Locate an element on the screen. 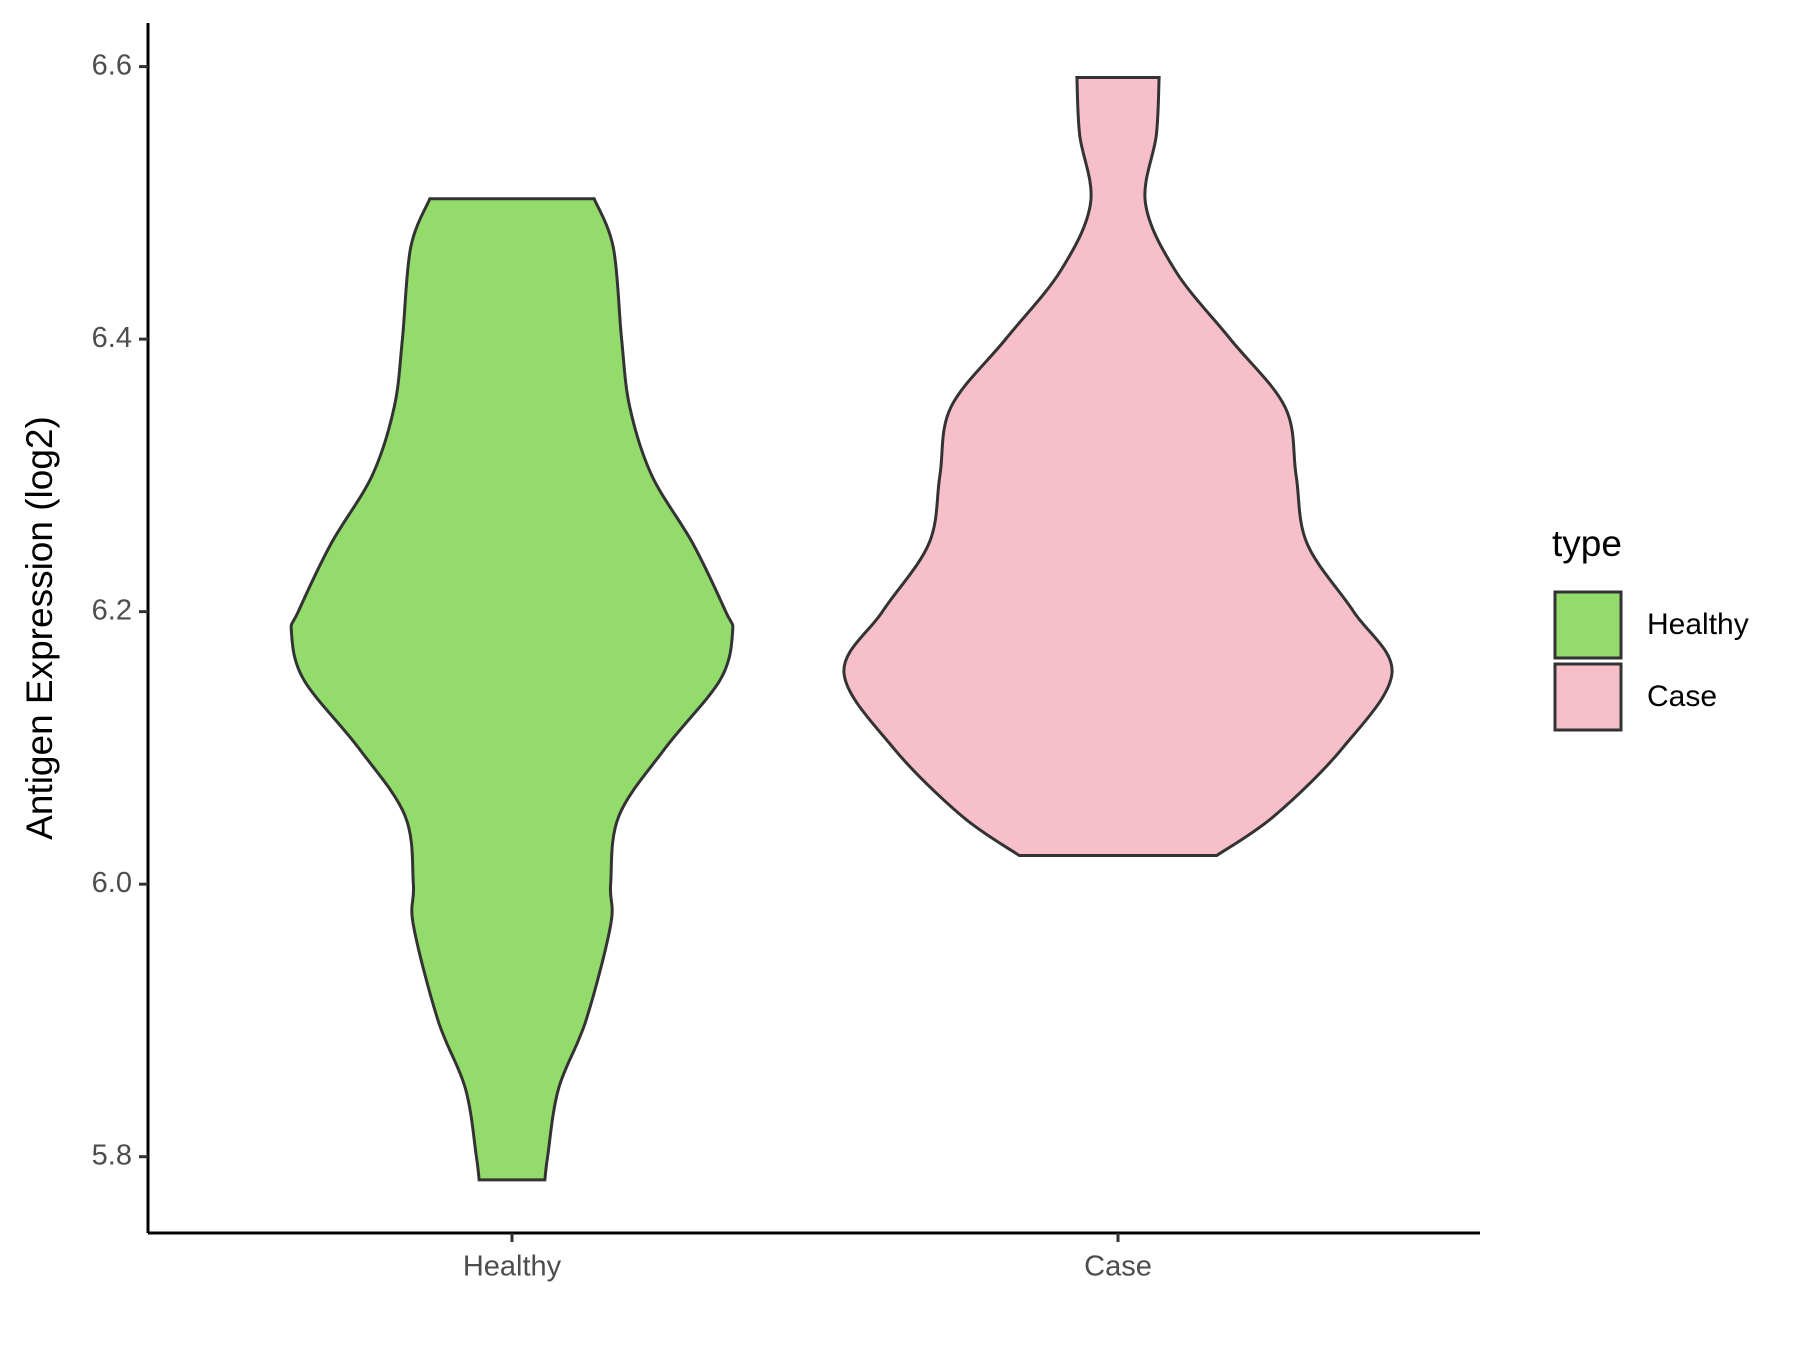 This screenshot has height=1350, width=1800. y-tick-label: 6.0 is located at coordinates (112, 883).